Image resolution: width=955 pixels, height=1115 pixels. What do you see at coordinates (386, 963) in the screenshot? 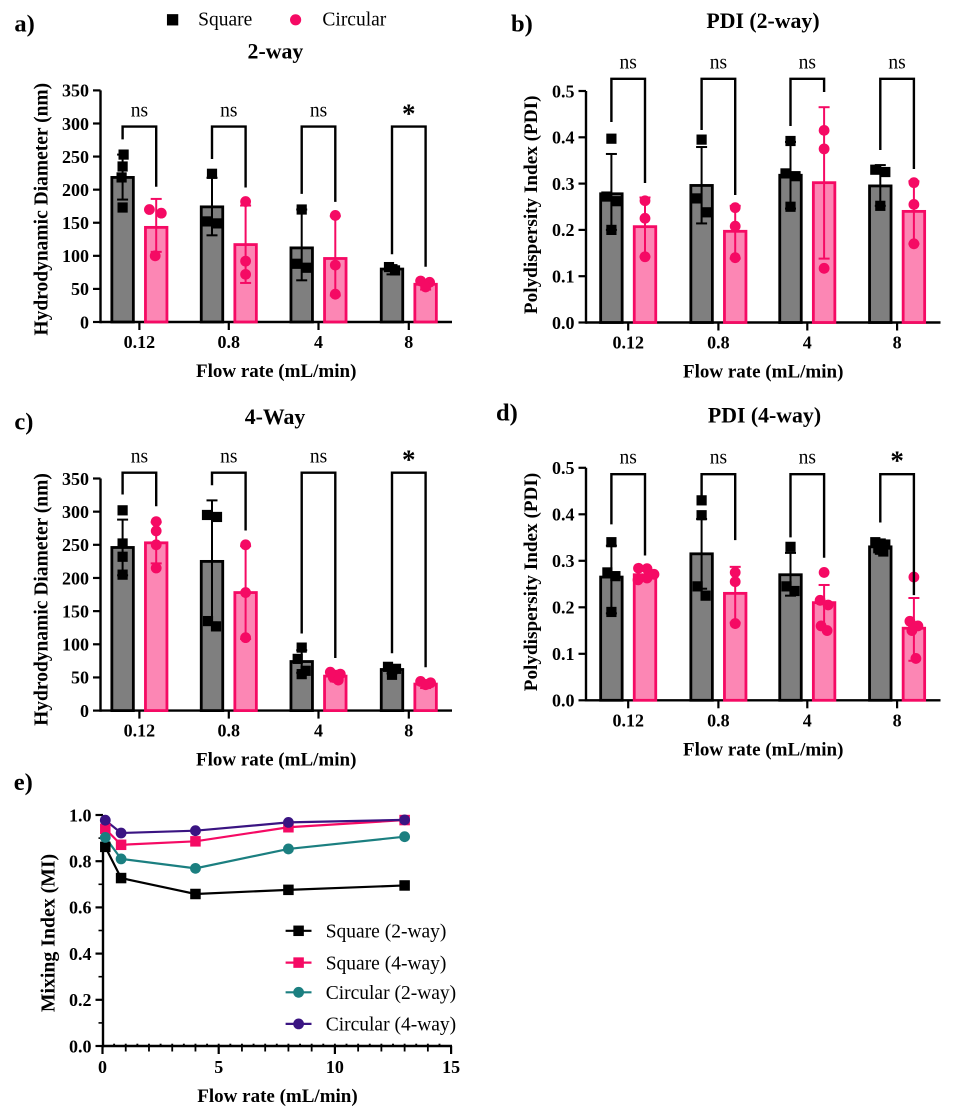
I see `svg-text: Square (4-way)` at bounding box center [386, 963].